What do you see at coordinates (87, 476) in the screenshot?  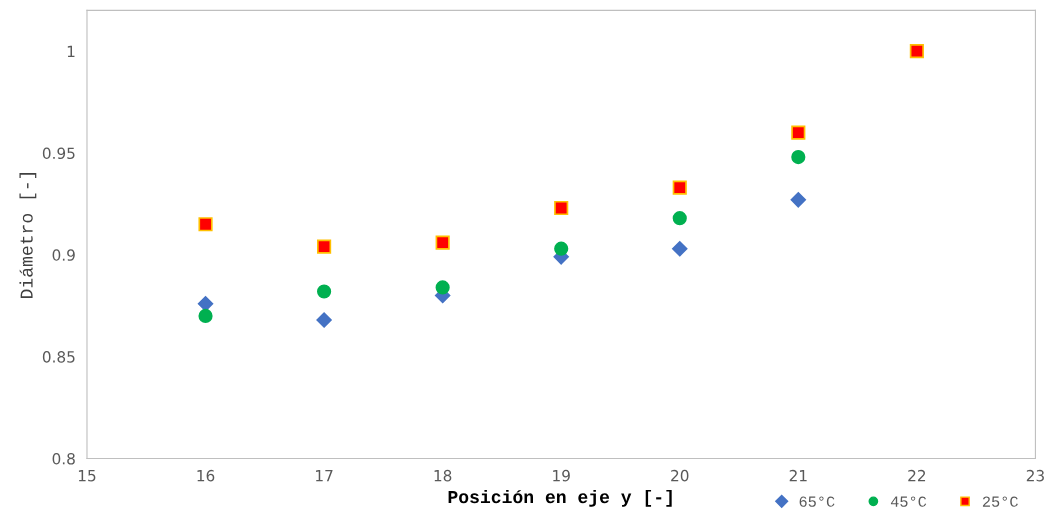 I see `x-tick-label: 15` at bounding box center [87, 476].